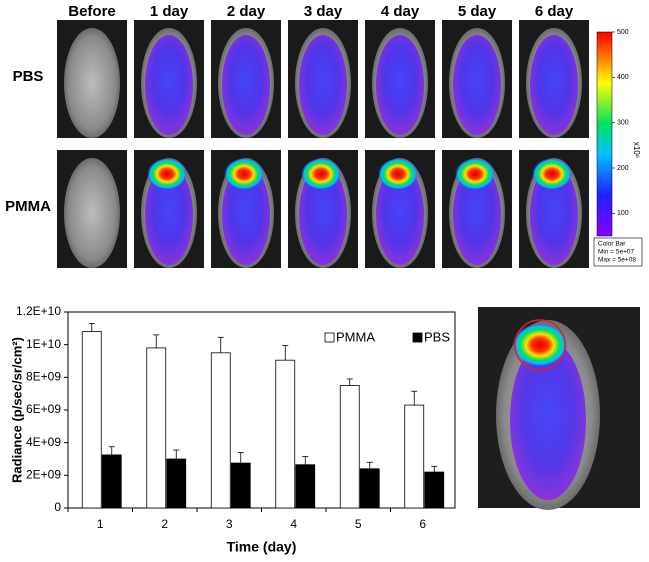  Describe the element at coordinates (623, 77) in the screenshot. I see `colorbar-tick-label: 400` at that location.